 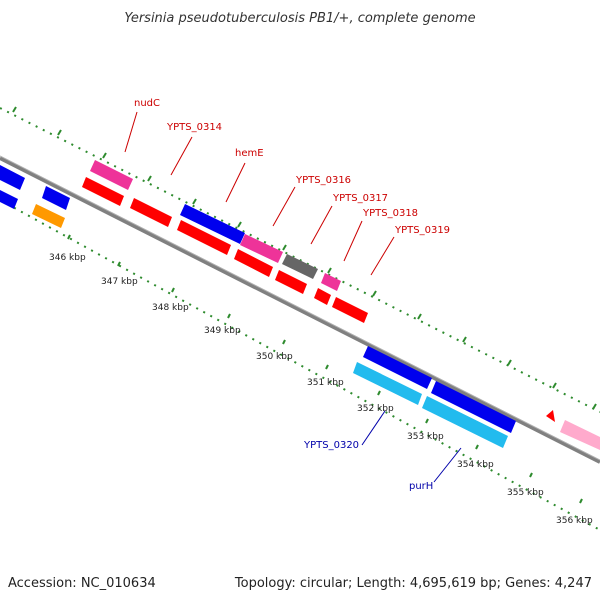 I want to click on kbp-label: 349 kbp, so click(x=222, y=331).